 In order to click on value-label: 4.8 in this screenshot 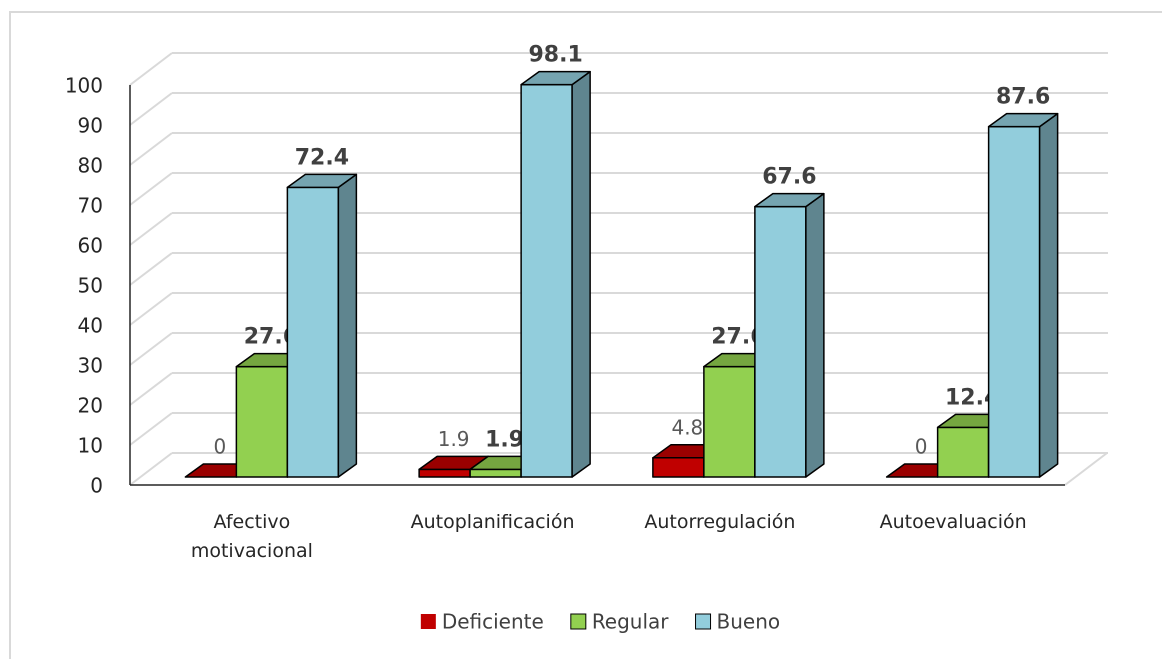, I will do `click(687, 427)`.